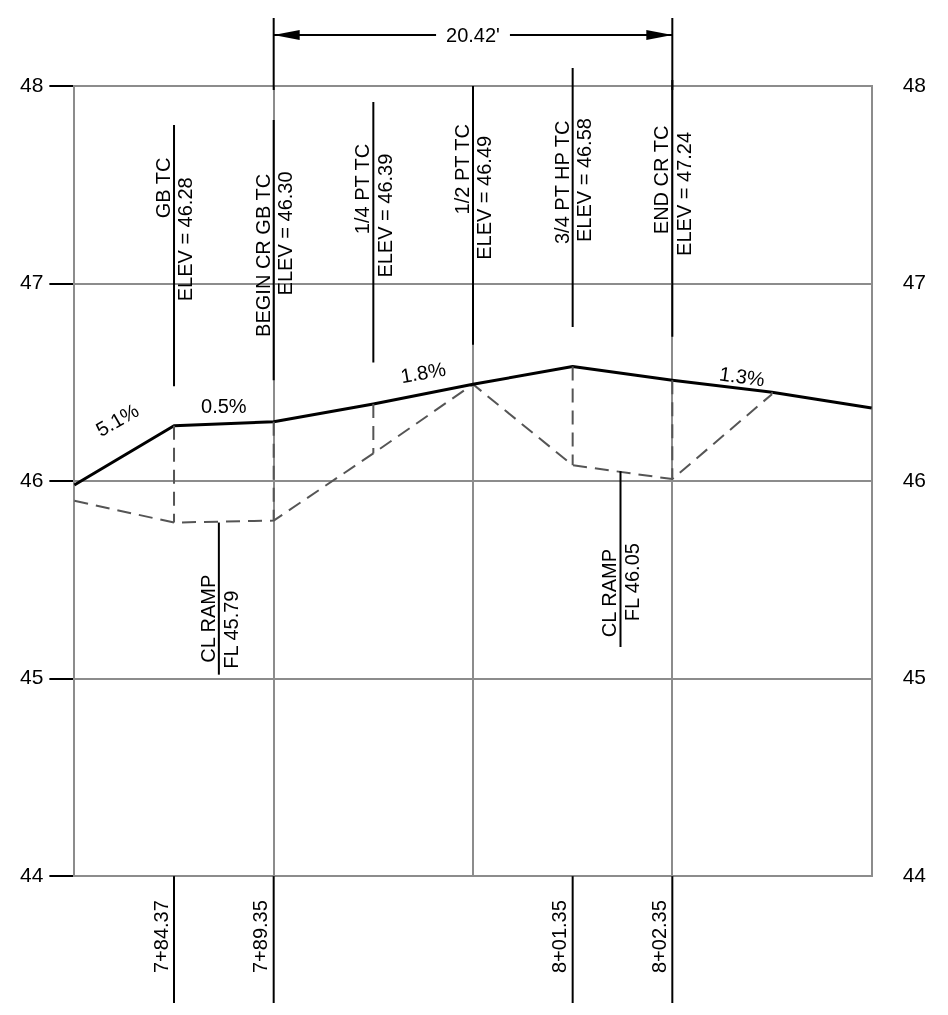 This screenshot has width=948, height=1015. What do you see at coordinates (658, 937) in the screenshot?
I see `x-tick-label: 8+02.35` at bounding box center [658, 937].